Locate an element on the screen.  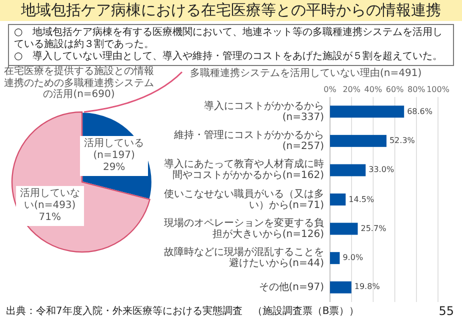
y-tick-label: 導入にコストがかかるから(n=337) is located at coordinates (263, 111).